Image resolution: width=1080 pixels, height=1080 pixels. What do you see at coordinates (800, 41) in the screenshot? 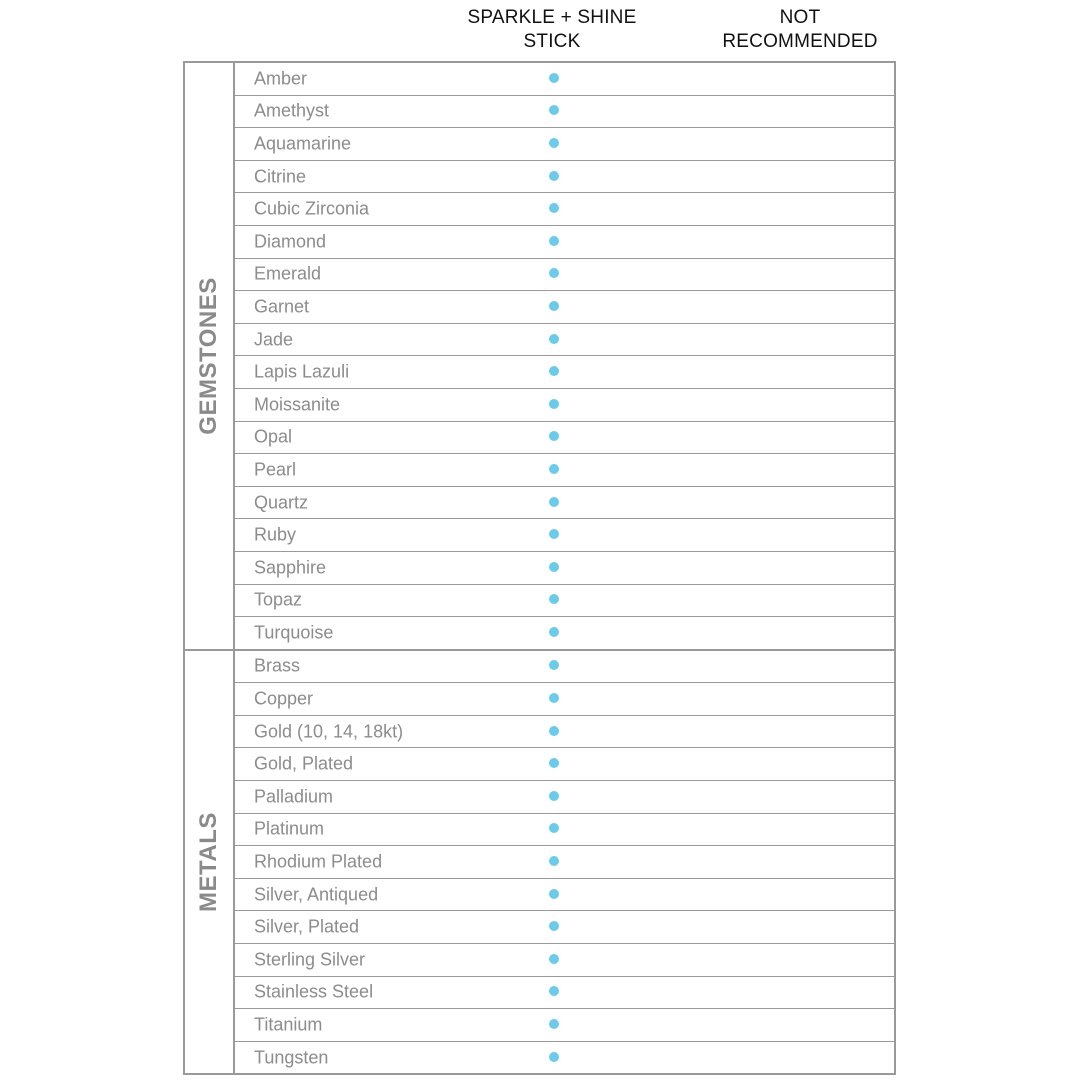
I see `column-header-line: RECOMMENDED` at bounding box center [800, 41].